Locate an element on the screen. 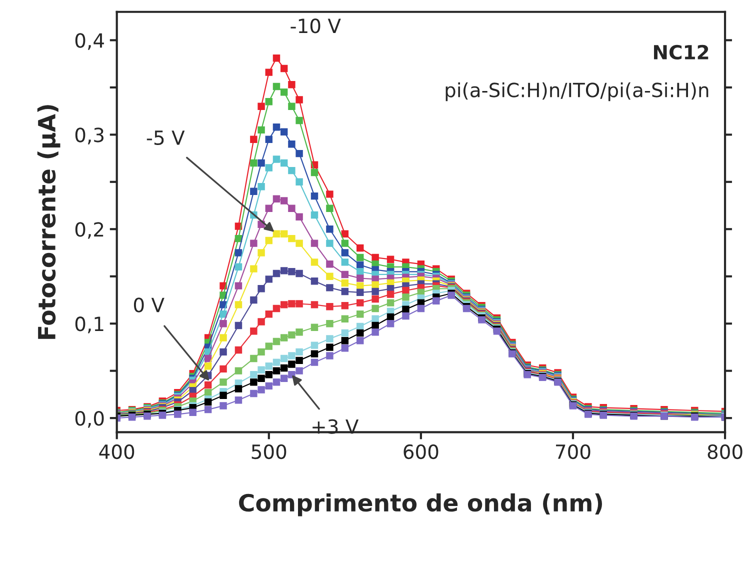 The width and height of the screenshot is (749, 565). y-tick-label: 0,2 is located at coordinates (89, 230).